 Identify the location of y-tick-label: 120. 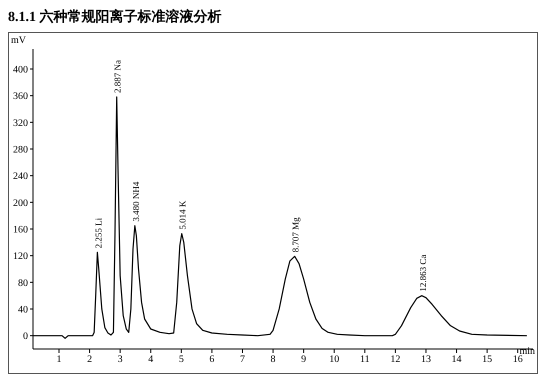
(20, 256).